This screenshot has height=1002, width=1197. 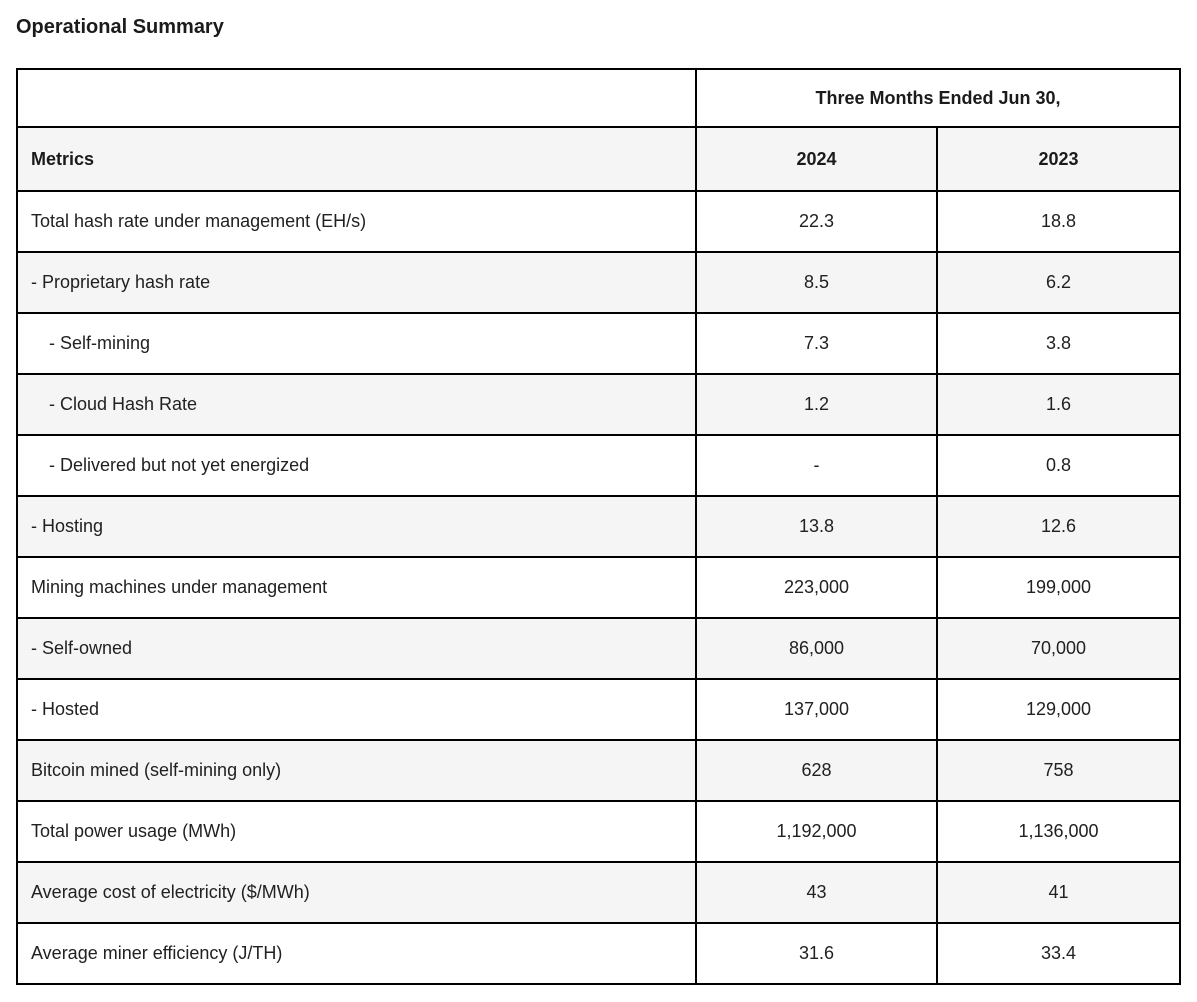 I want to click on metric-label-cell: - Self-owned, so click(x=356, y=648).